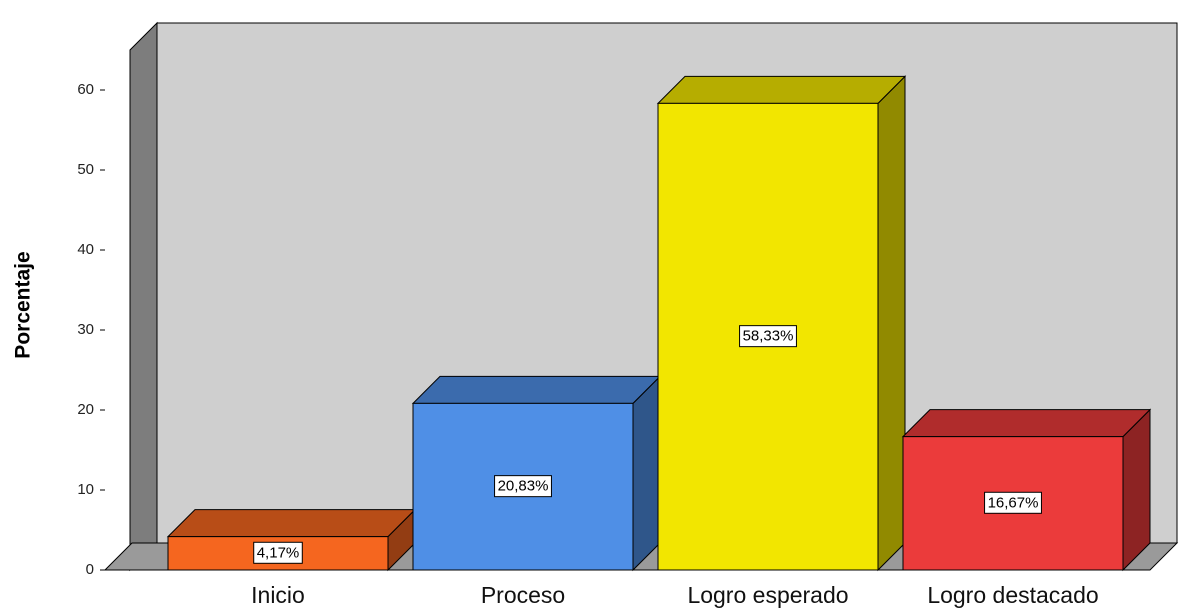 Image resolution: width=1204 pixels, height=611 pixels. I want to click on x-tick-label: Logro destacado, so click(1012, 595).